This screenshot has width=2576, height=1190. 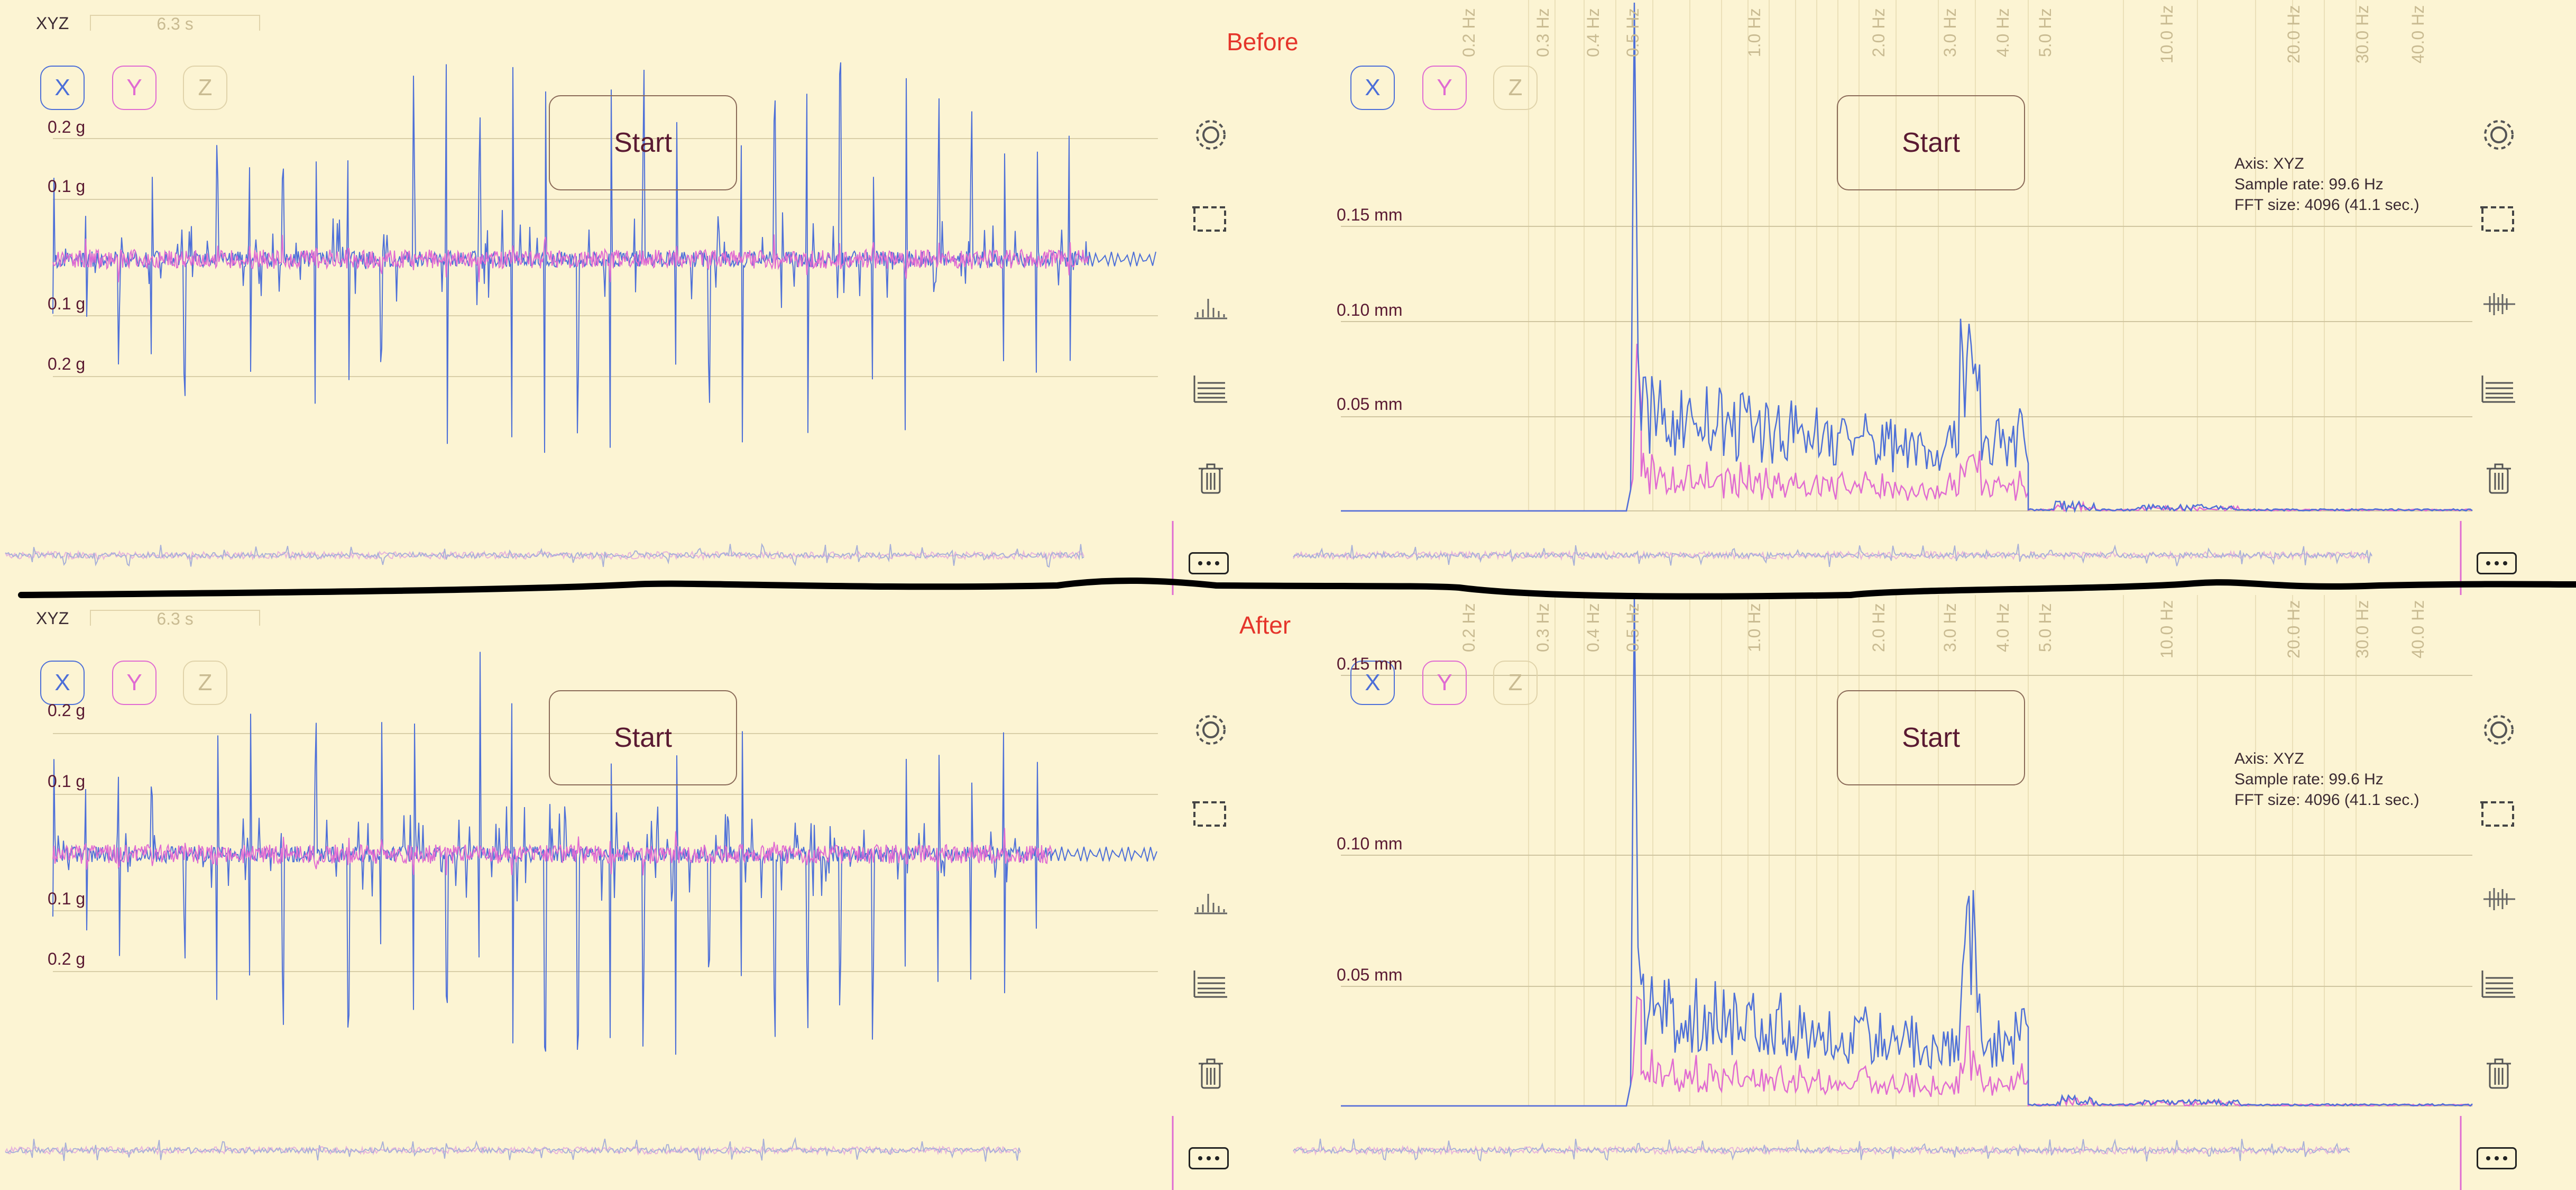 I want to click on frequency-tick-label: 10.0 Hz, so click(x=2166, y=34).